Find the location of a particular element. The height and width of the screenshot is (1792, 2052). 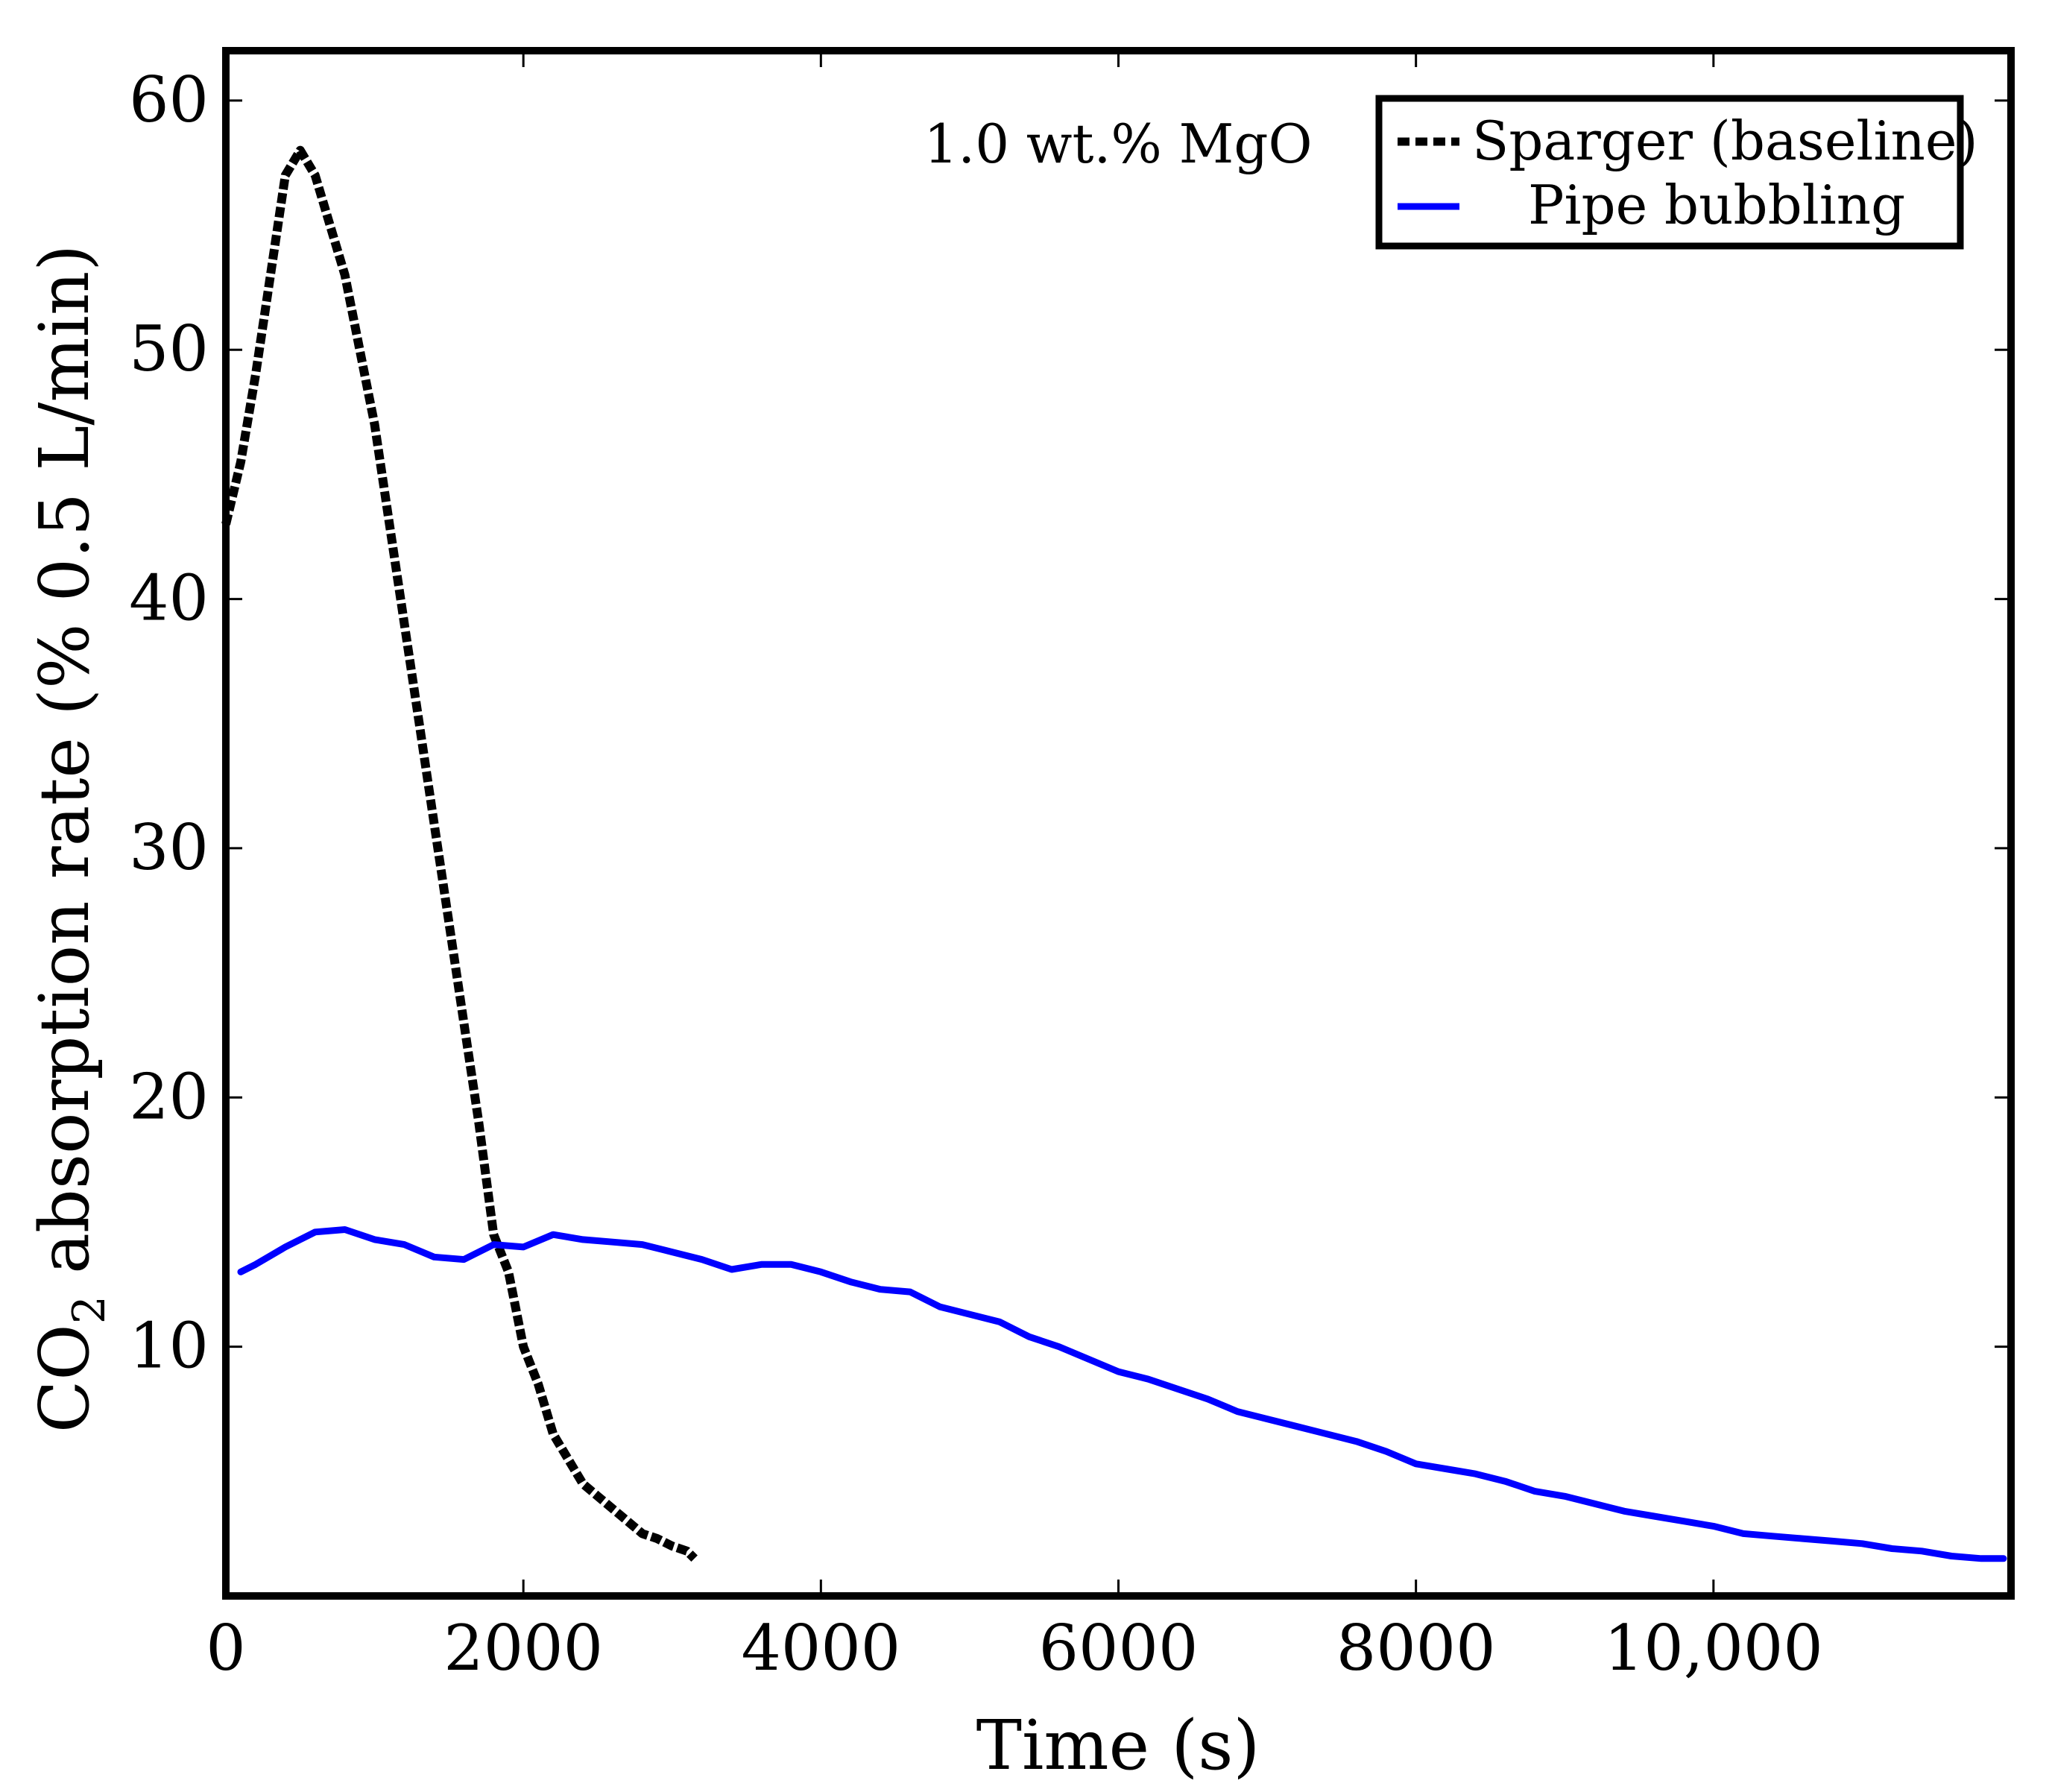

y-tick-label: 40 is located at coordinates (169, 598).